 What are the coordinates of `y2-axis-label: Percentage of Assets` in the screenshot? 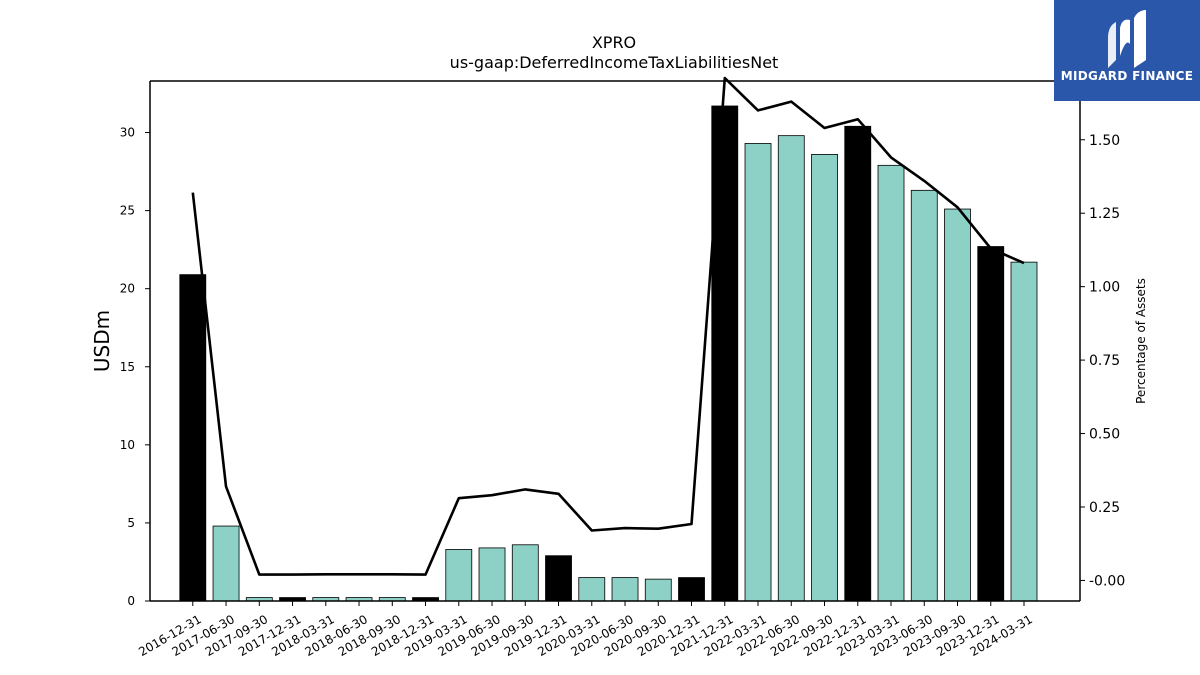 It's located at (1141, 341).